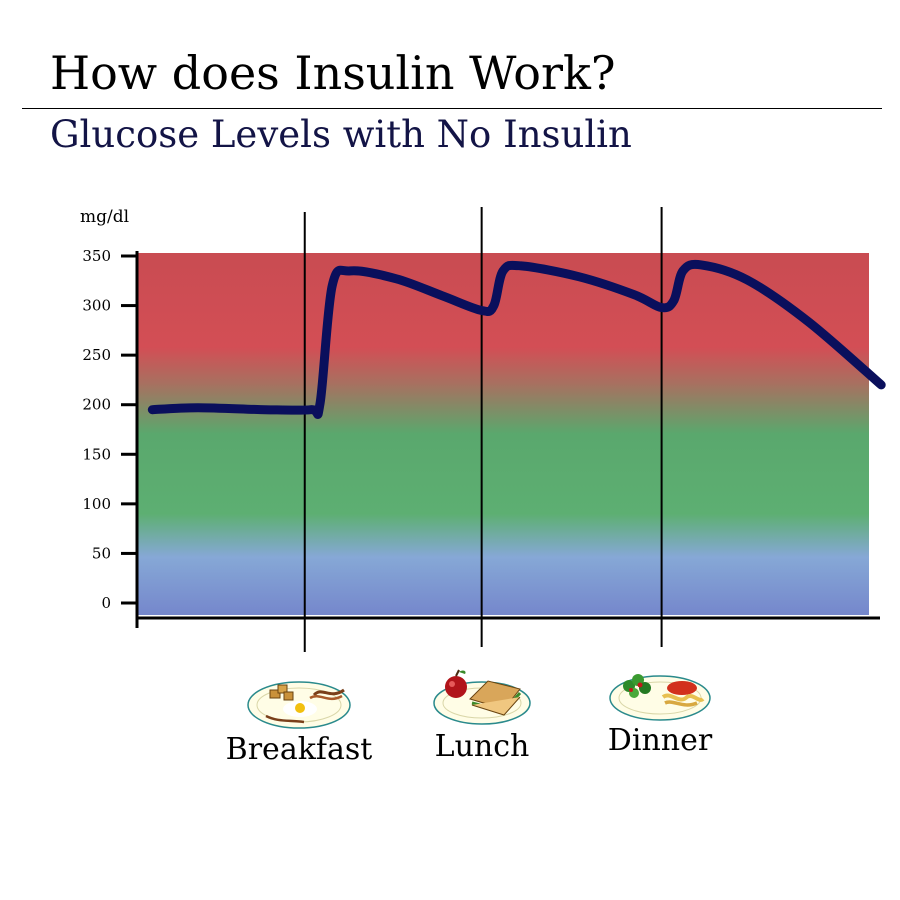  I want to click on dinner-plate-icon, so click(660, 697).